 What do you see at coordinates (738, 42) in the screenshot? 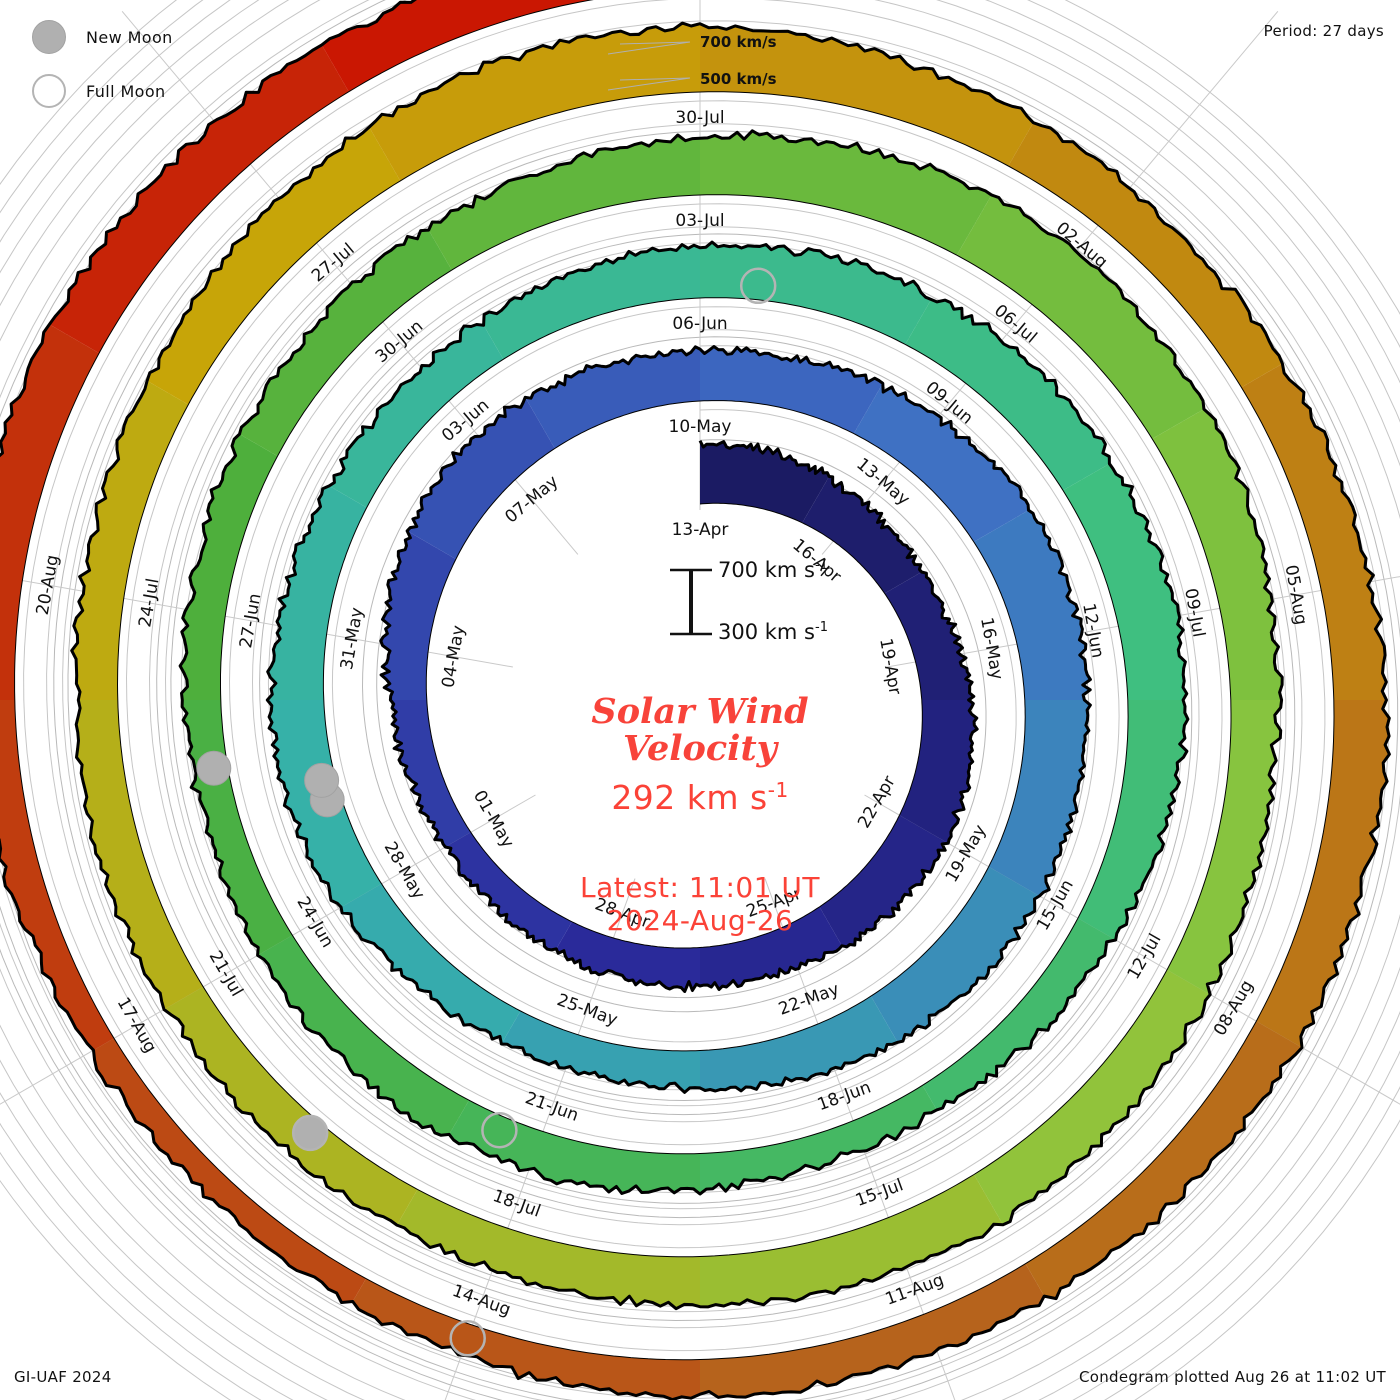
I see `radial-tick-label-700: 700 km/s` at bounding box center [738, 42].